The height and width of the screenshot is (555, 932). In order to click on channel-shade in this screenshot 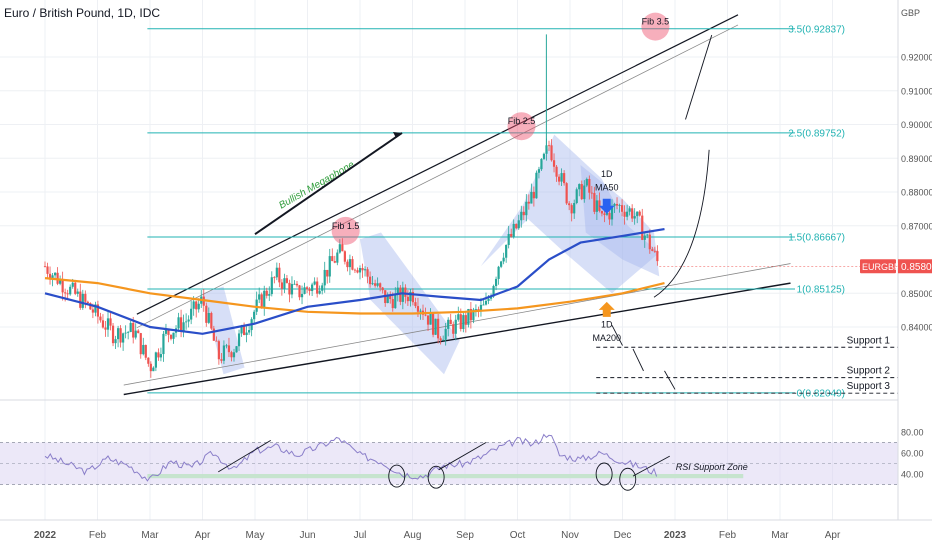, I will do `click(570, 214)`.